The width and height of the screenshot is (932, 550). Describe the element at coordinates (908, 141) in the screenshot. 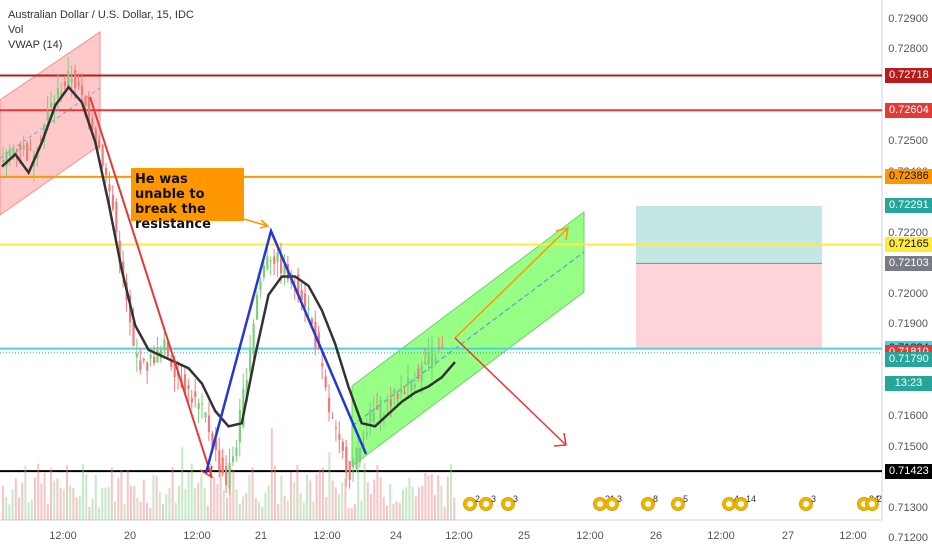

I see `price-tick-2: 0.72500` at that location.